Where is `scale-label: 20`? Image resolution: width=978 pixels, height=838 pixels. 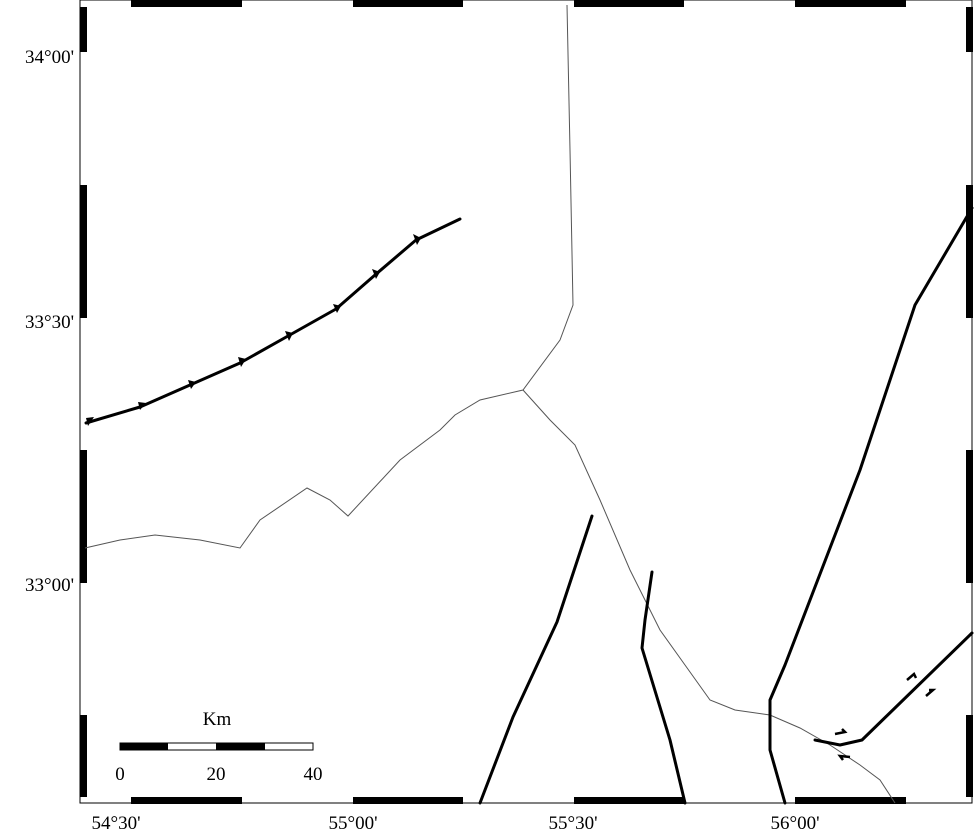 scale-label: 20 is located at coordinates (216, 774).